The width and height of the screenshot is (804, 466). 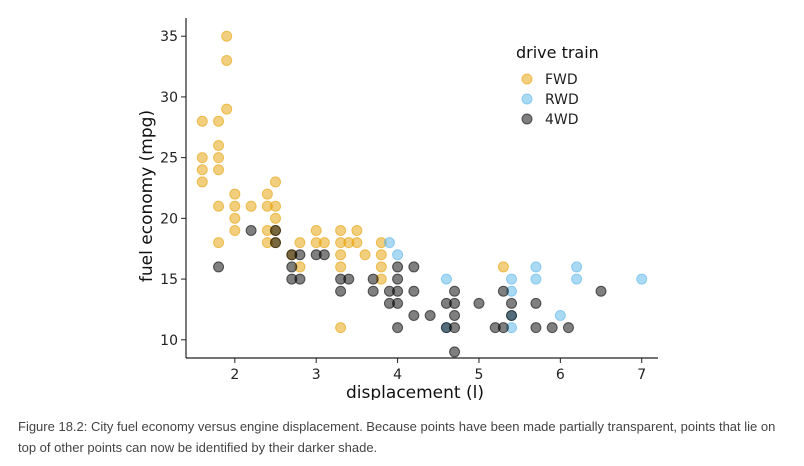 What do you see at coordinates (169, 98) in the screenshot?
I see `y-tick-label: 30` at bounding box center [169, 98].